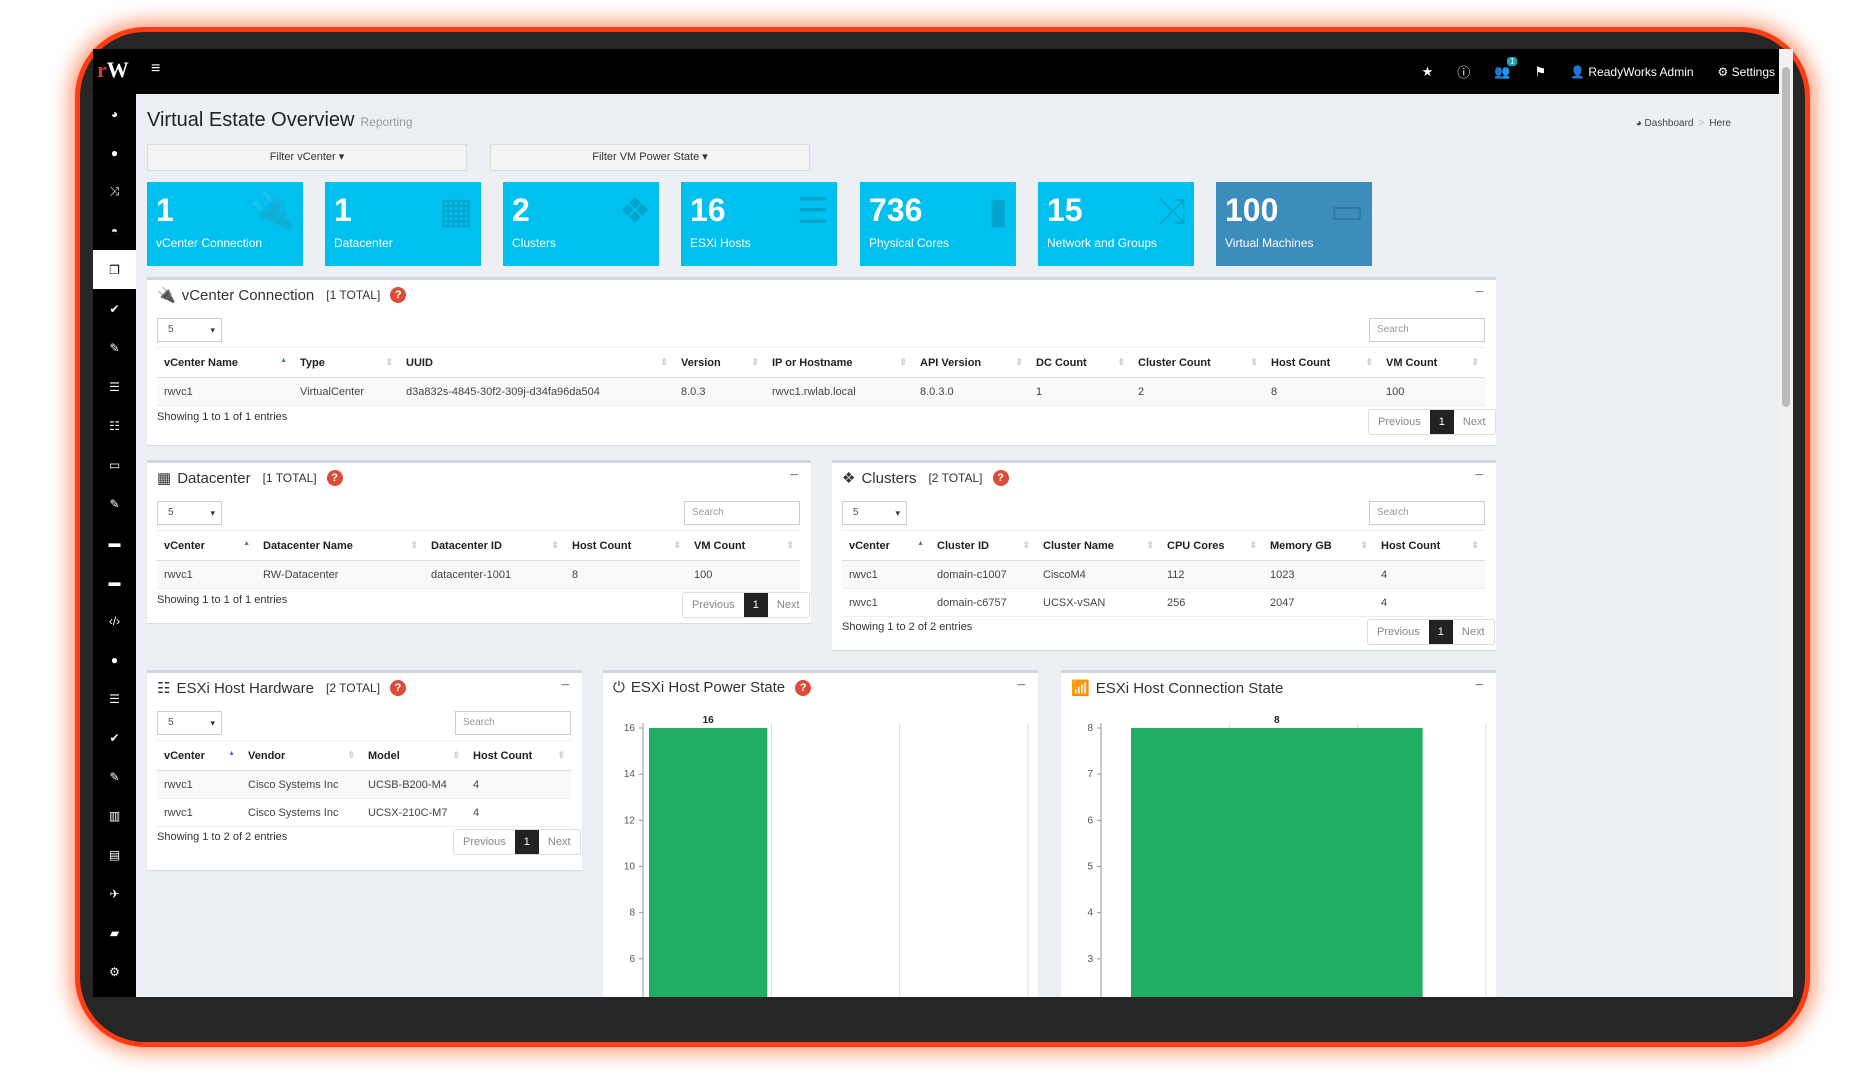 The image size is (1860, 1080). Describe the element at coordinates (156, 68) in the screenshot. I see `menu-toggle-icon: ≡` at that location.